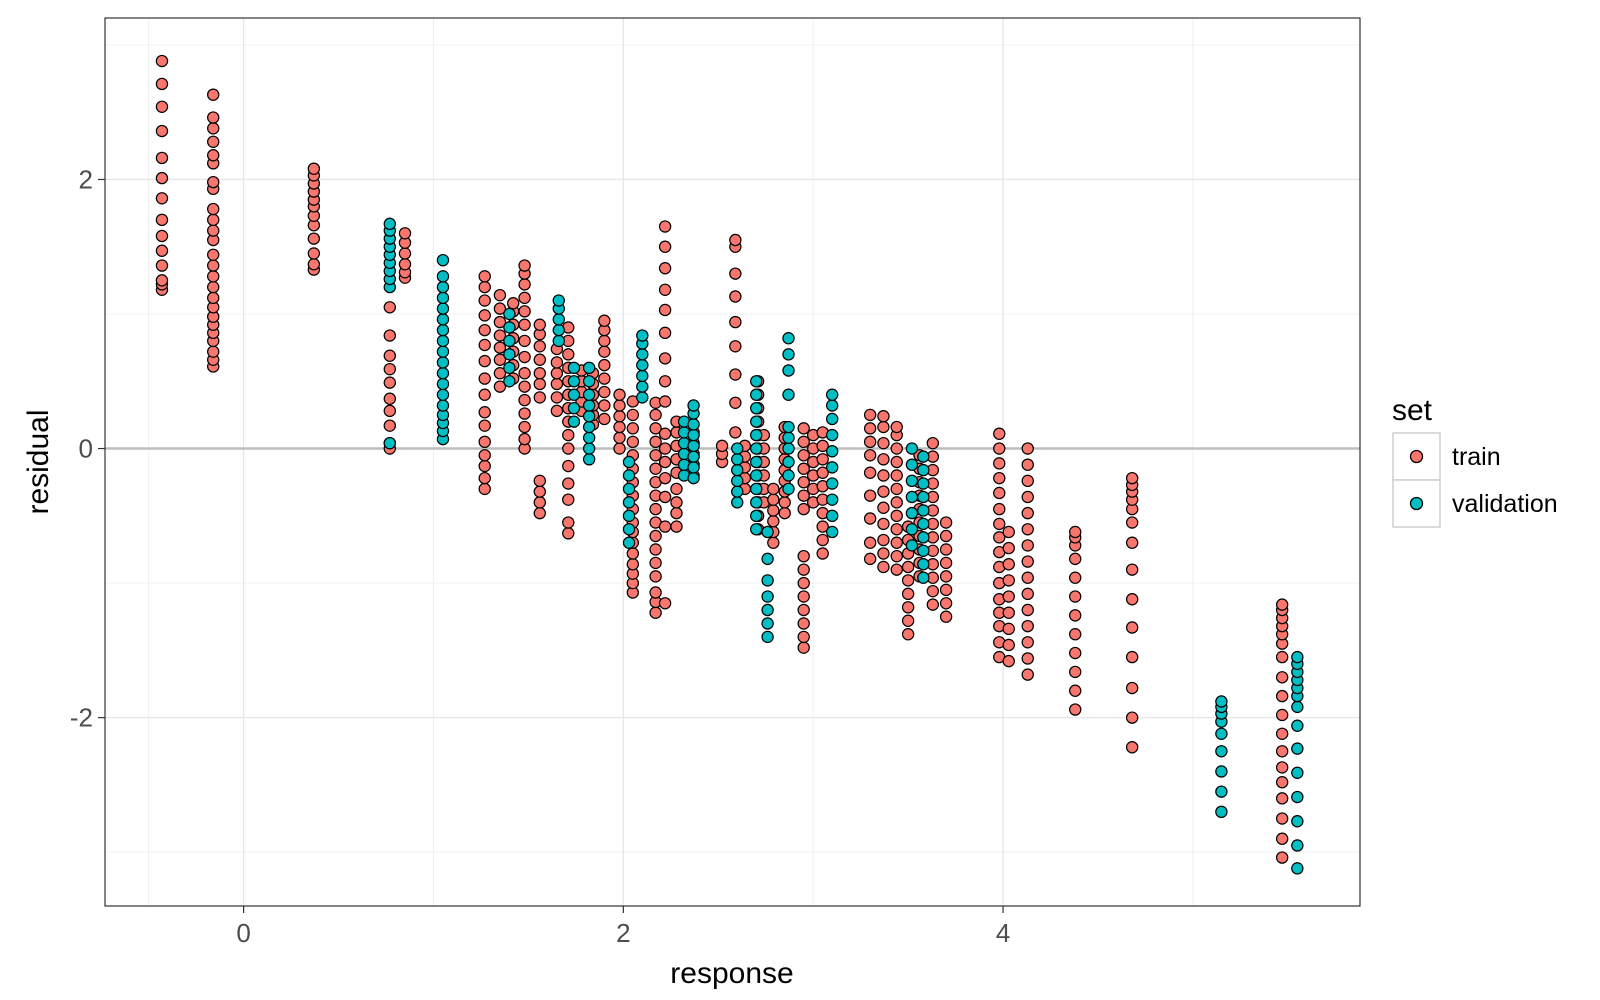 This screenshot has width=1600, height=1000. I want to click on legend: set train validation, so click(1475, 461).